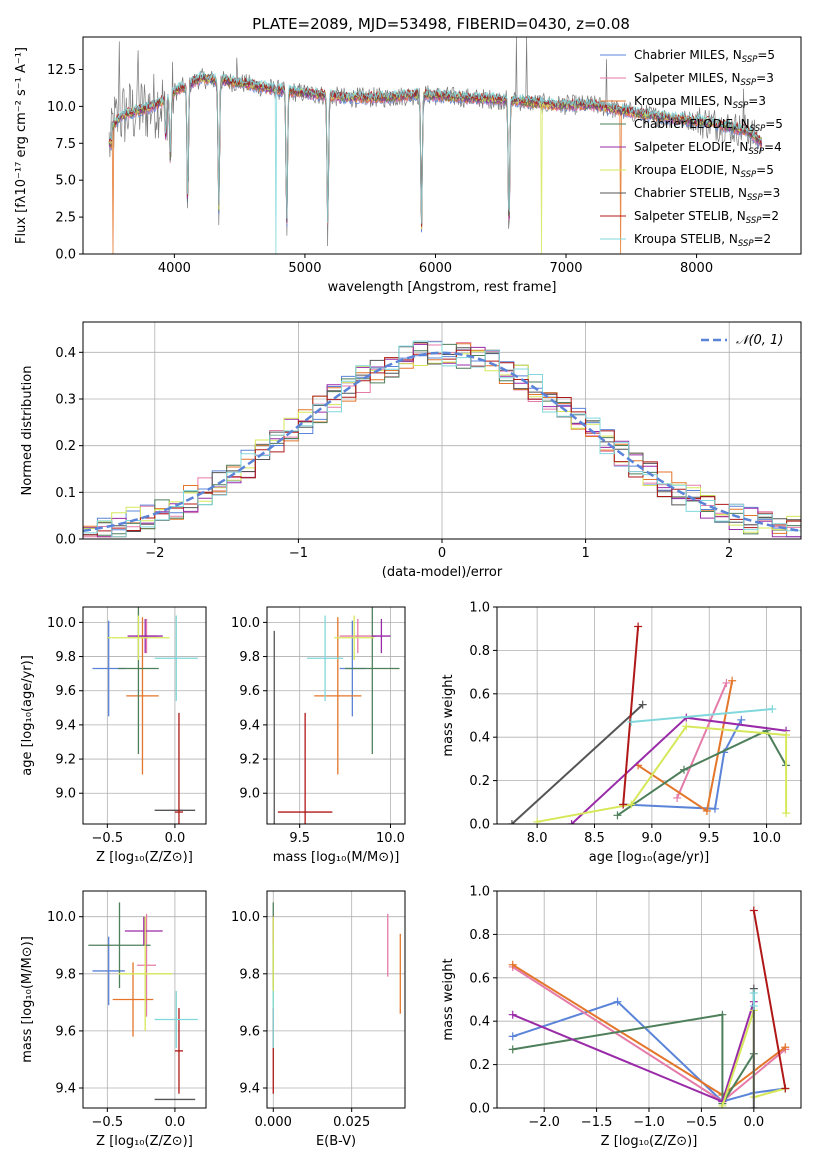  What do you see at coordinates (351, 1122) in the screenshot?
I see `x-tick-label: 0.025` at bounding box center [351, 1122].